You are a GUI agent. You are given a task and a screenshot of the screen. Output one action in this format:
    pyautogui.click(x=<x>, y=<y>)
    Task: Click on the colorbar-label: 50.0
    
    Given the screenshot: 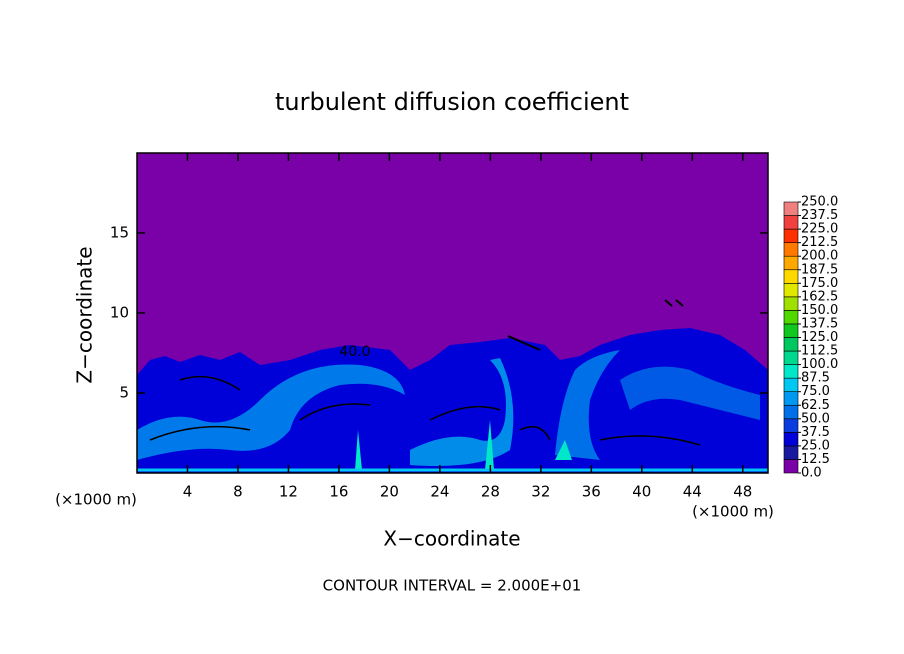 What is the action you would take?
    pyautogui.click(x=815, y=418)
    